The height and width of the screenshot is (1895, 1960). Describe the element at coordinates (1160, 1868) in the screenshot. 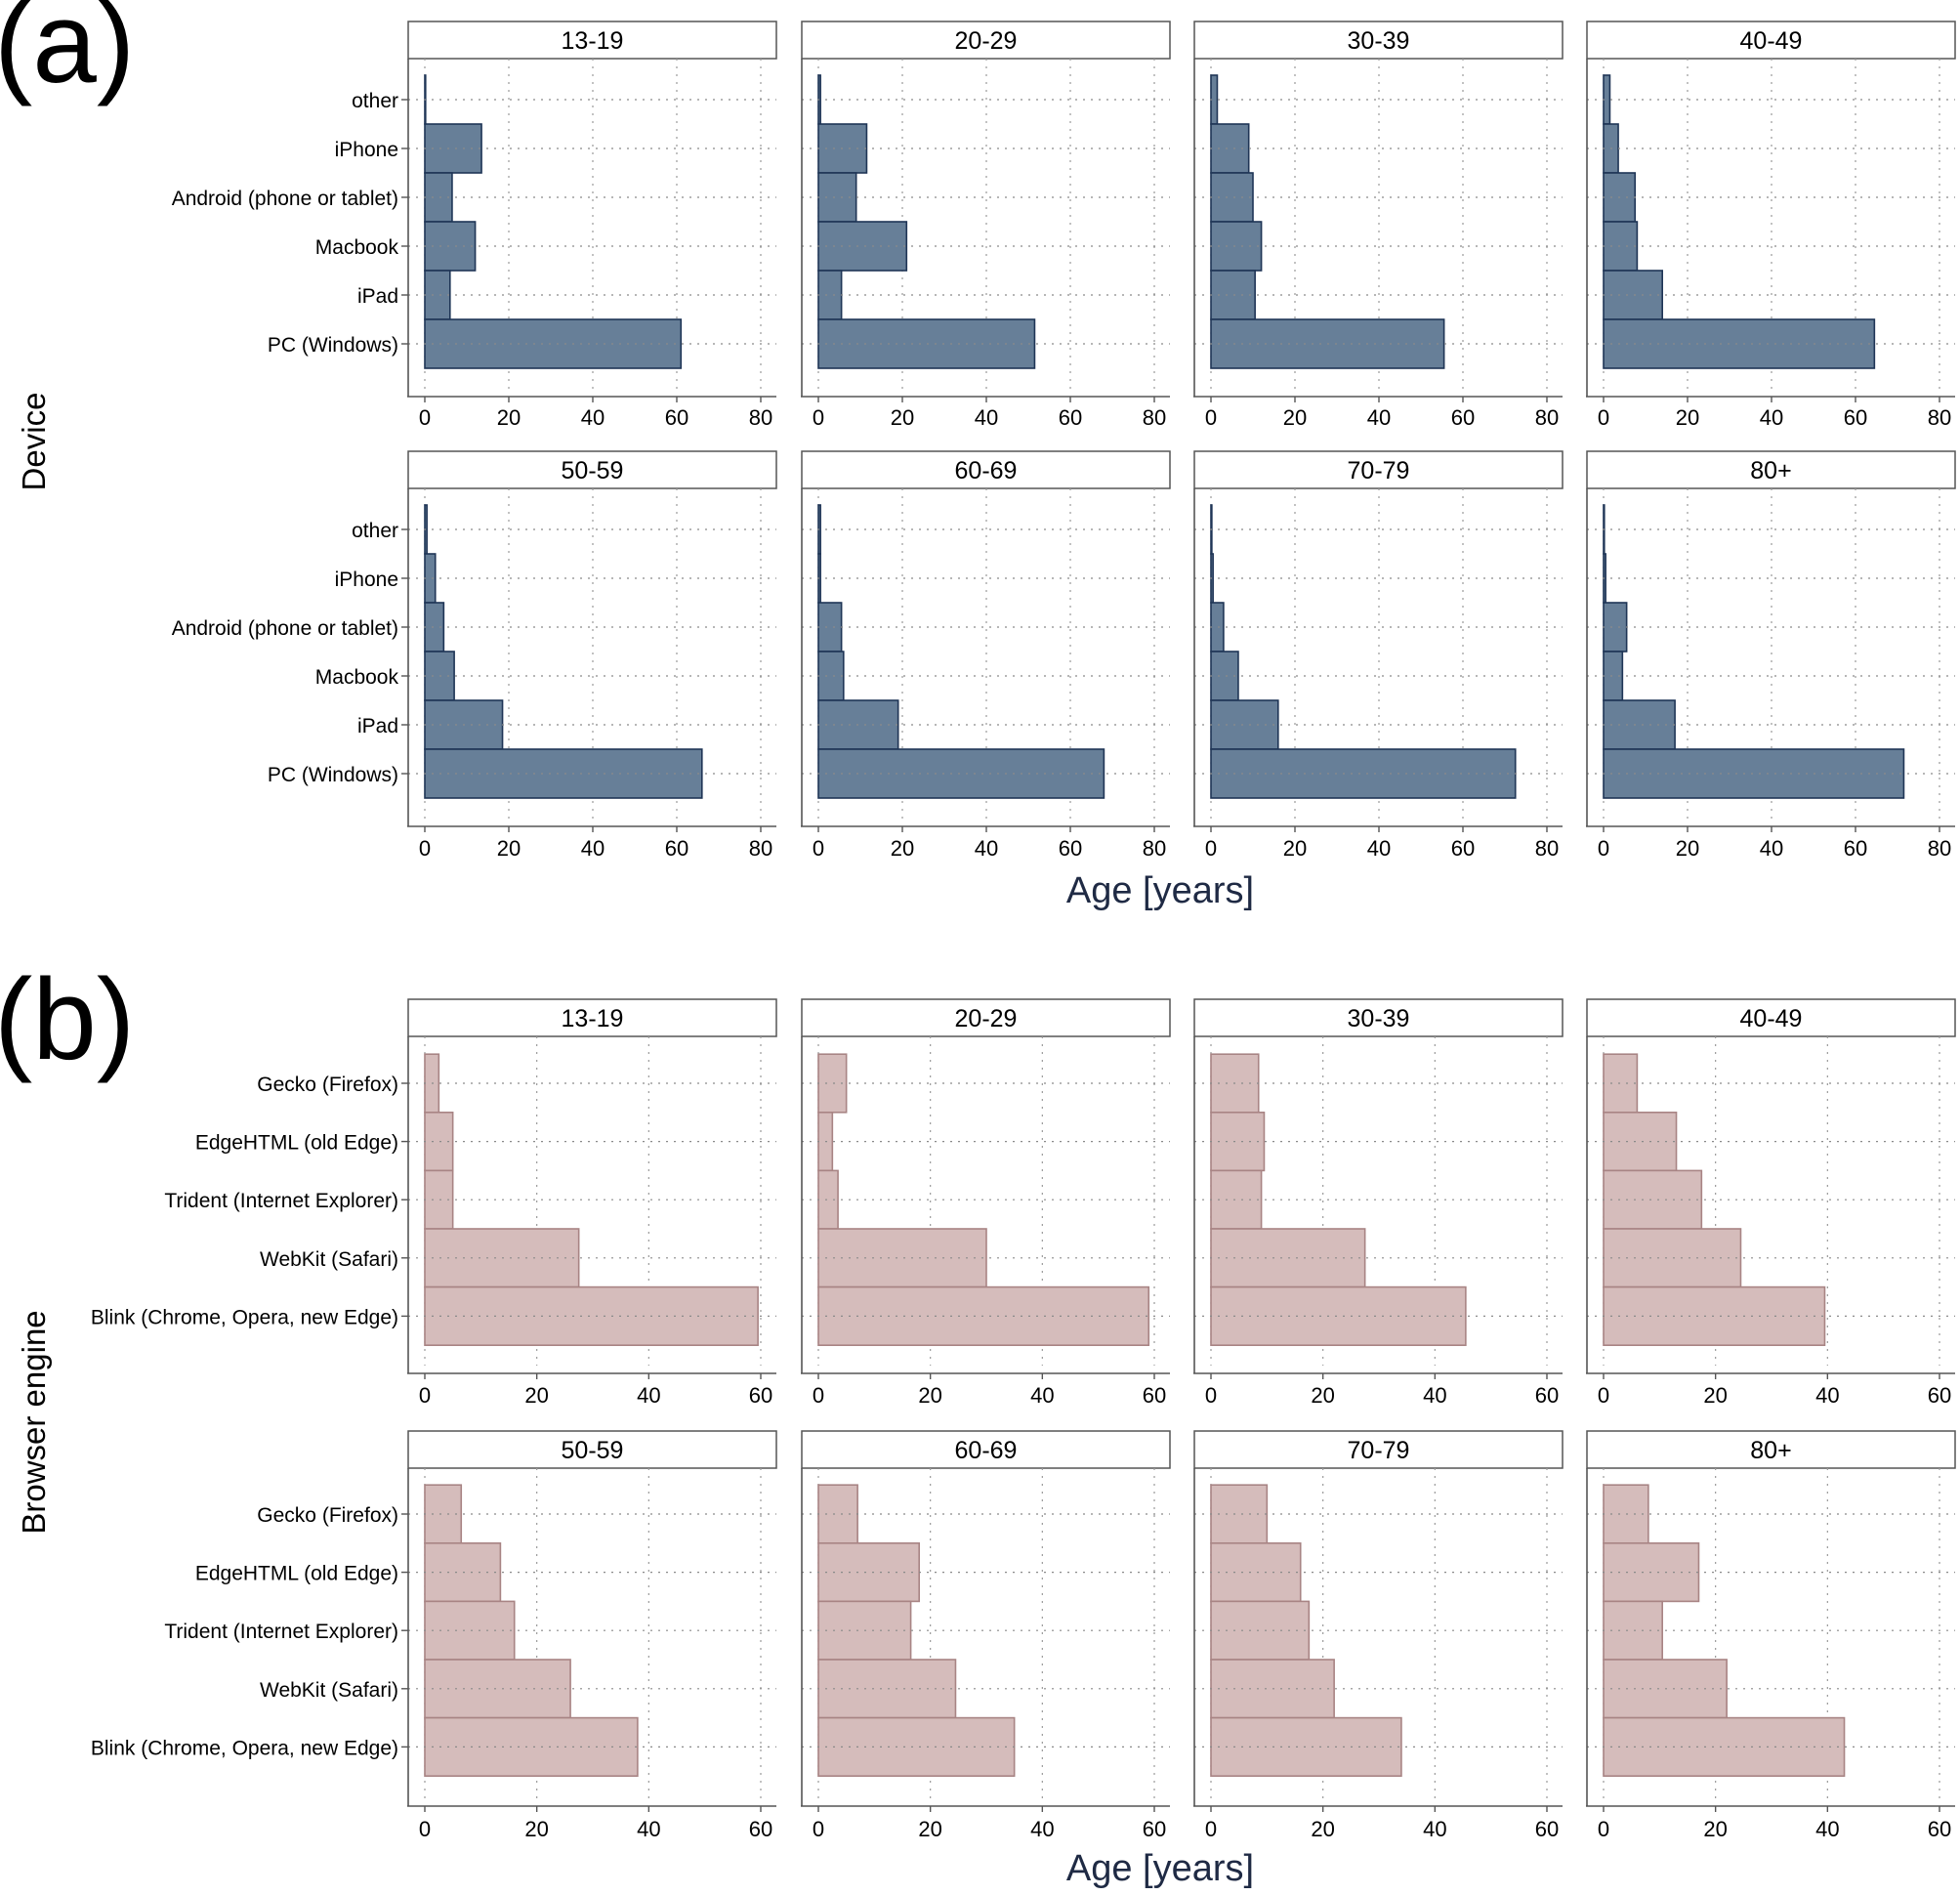

I see `x-axis-title-b: Age [years]` at that location.